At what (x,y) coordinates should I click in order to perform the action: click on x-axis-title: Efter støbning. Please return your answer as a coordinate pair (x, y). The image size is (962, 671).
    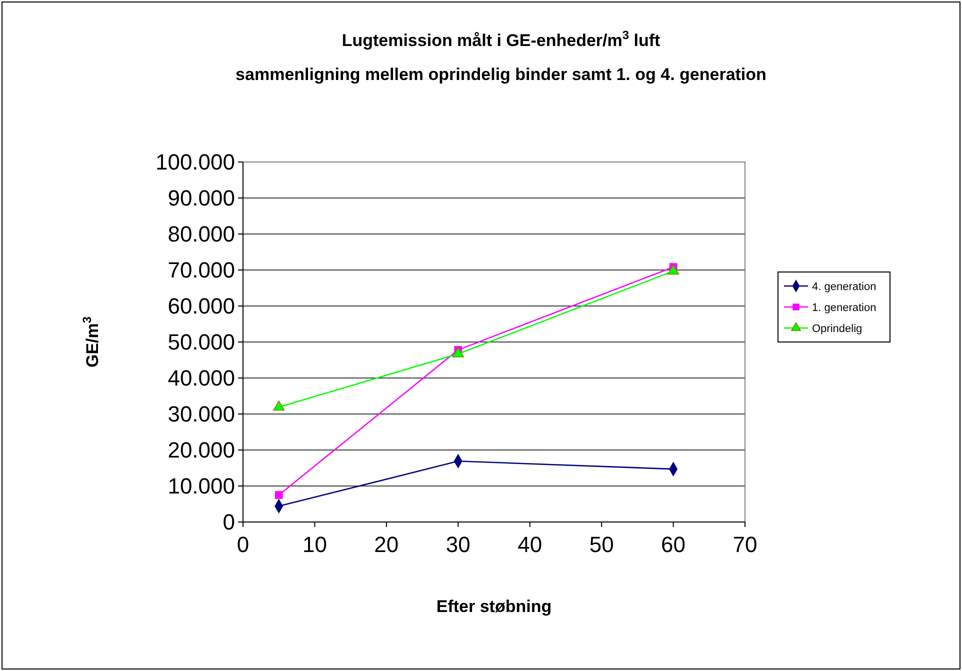
    Looking at the image, I should click on (494, 606).